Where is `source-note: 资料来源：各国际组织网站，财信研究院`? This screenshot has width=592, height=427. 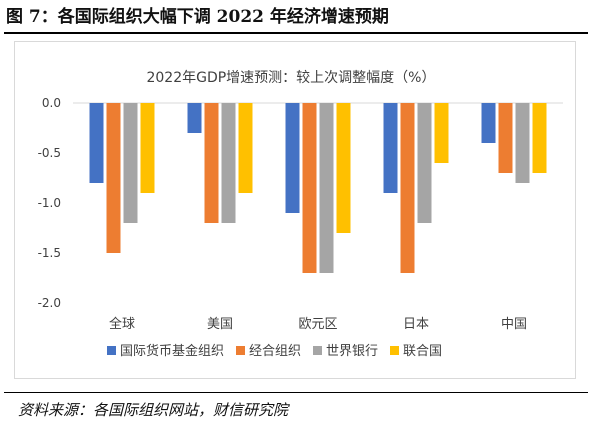
source-note: 资料来源：各国际组织网站，财信研究院 is located at coordinates (153, 410).